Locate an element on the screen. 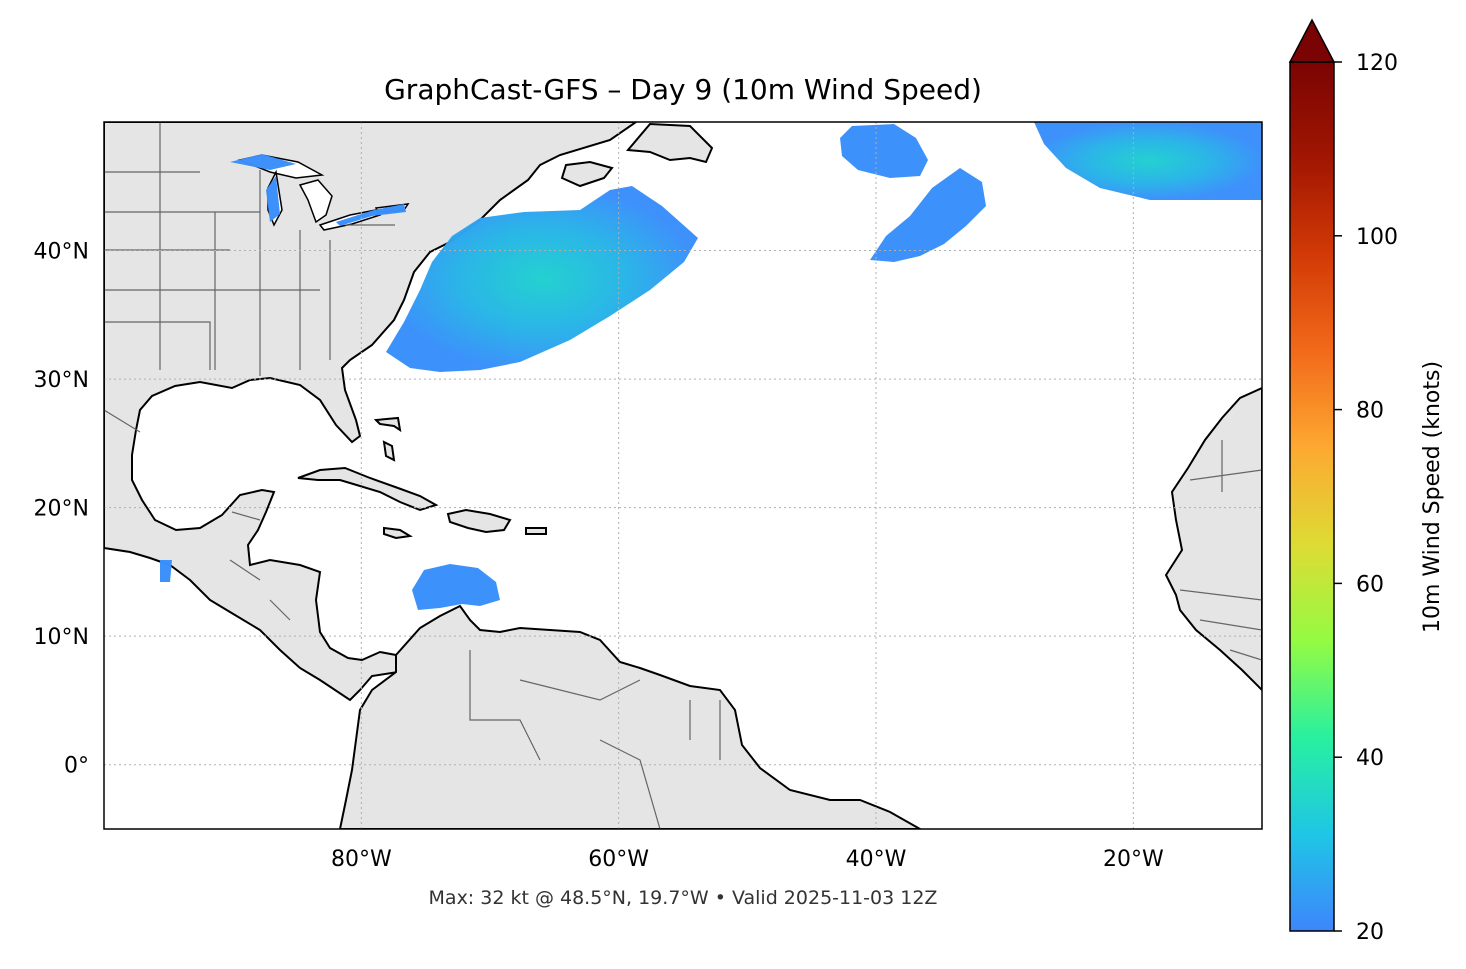 The height and width of the screenshot is (969, 1466). x-tick-label: 40°W is located at coordinates (876, 859).